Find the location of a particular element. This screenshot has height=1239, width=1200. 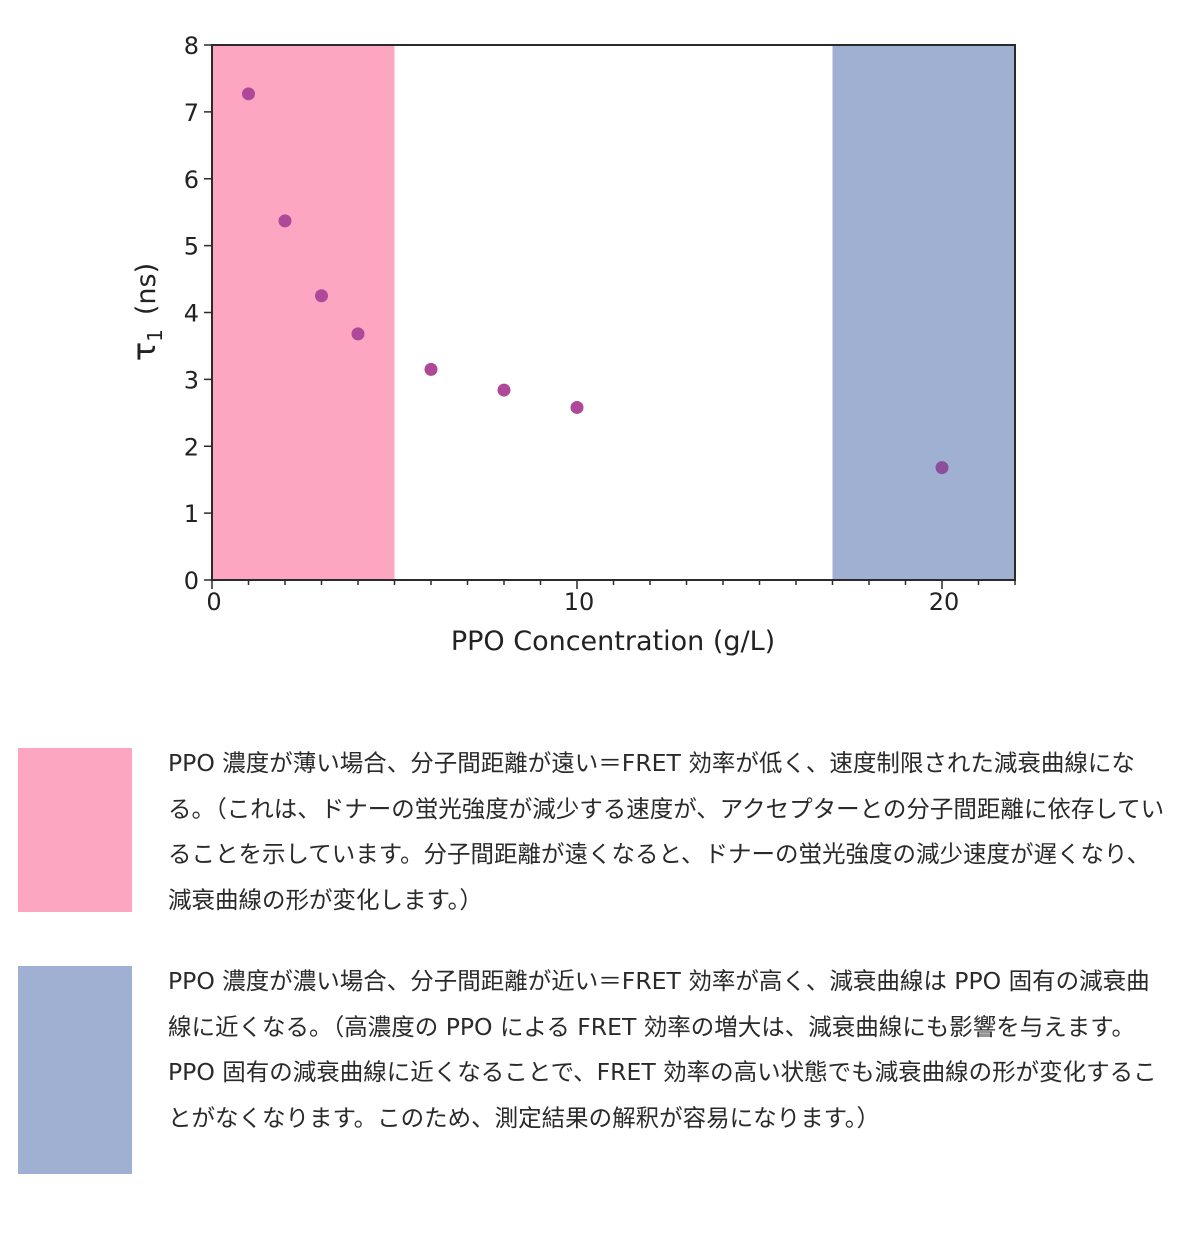

y-axis-title: τ1 (ns) is located at coordinates (146, 312).